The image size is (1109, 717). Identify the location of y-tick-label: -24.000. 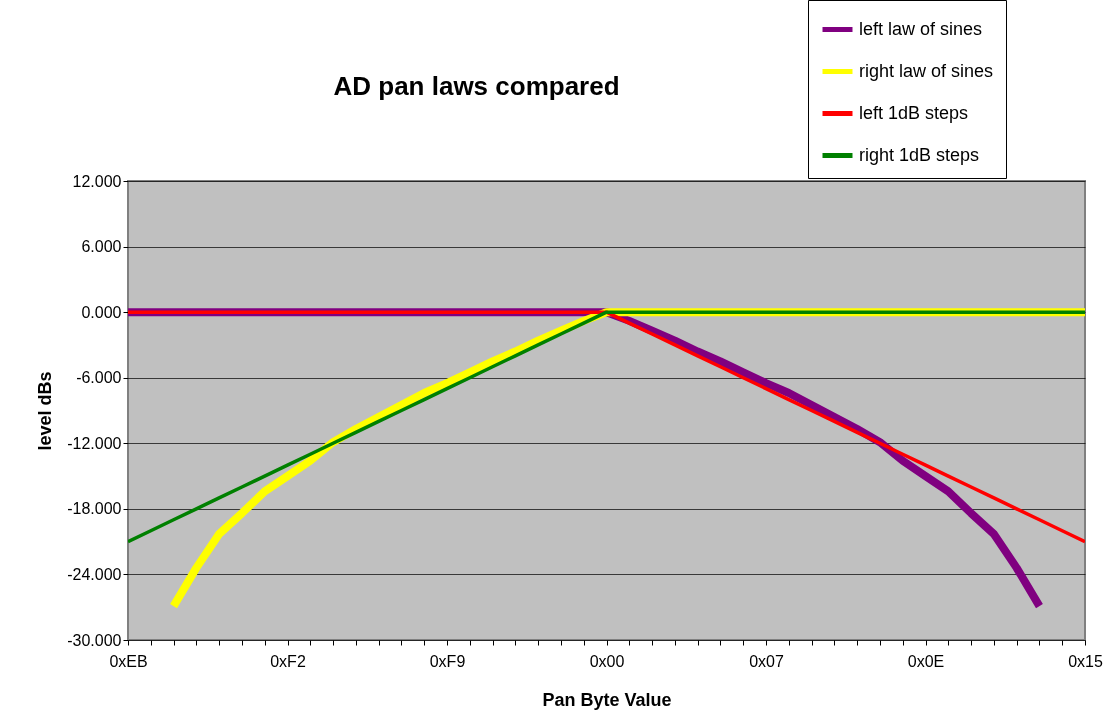
(94, 574).